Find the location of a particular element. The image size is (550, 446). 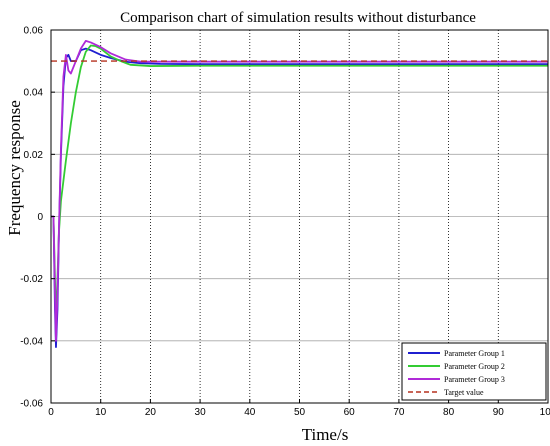

x-tick-label-0: 0 is located at coordinates (51, 412).